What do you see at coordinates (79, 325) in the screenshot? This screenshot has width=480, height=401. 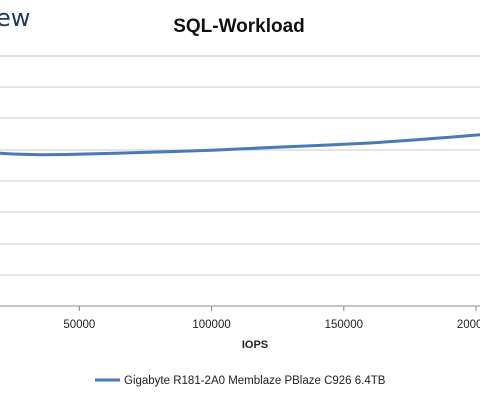 I see `x-tick-label: 50000` at bounding box center [79, 325].